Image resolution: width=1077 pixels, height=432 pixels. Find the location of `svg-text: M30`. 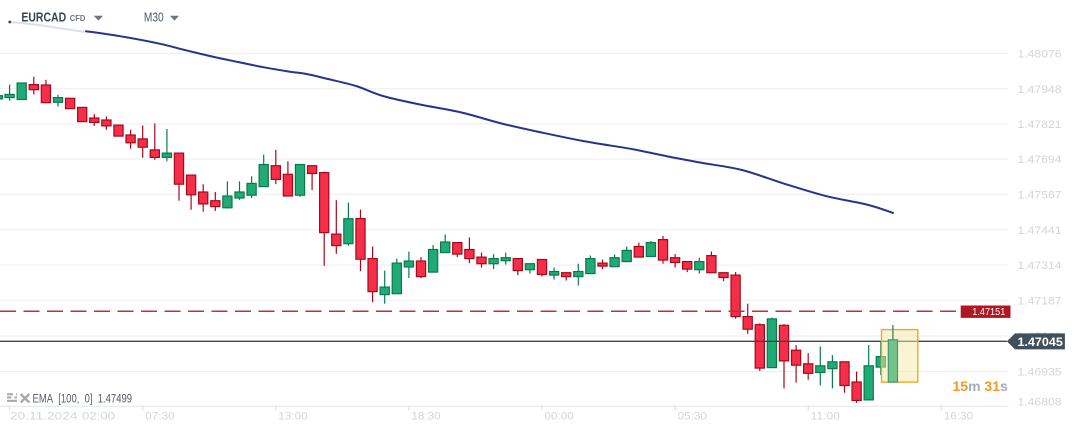

svg-text: M30 is located at coordinates (154, 17).